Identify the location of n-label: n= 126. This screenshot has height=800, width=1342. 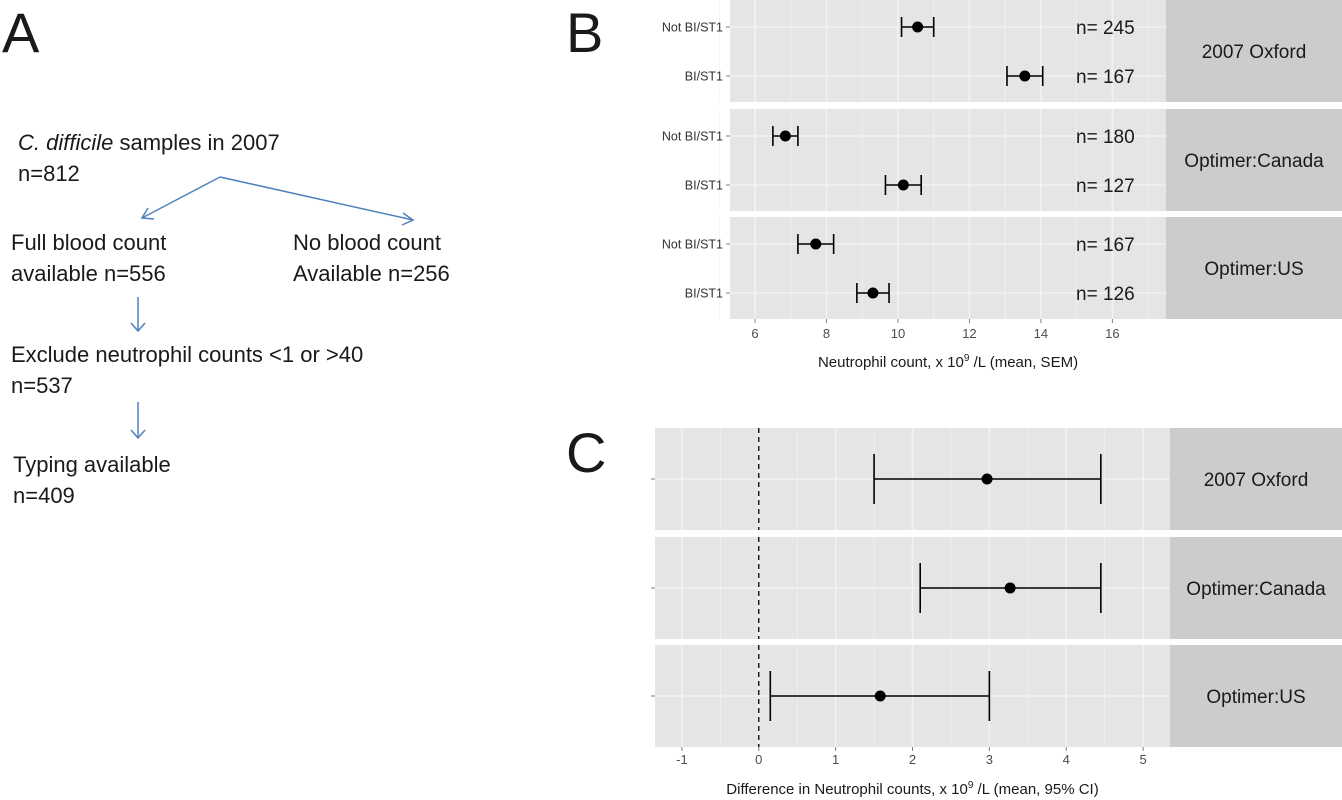
(1105, 294).